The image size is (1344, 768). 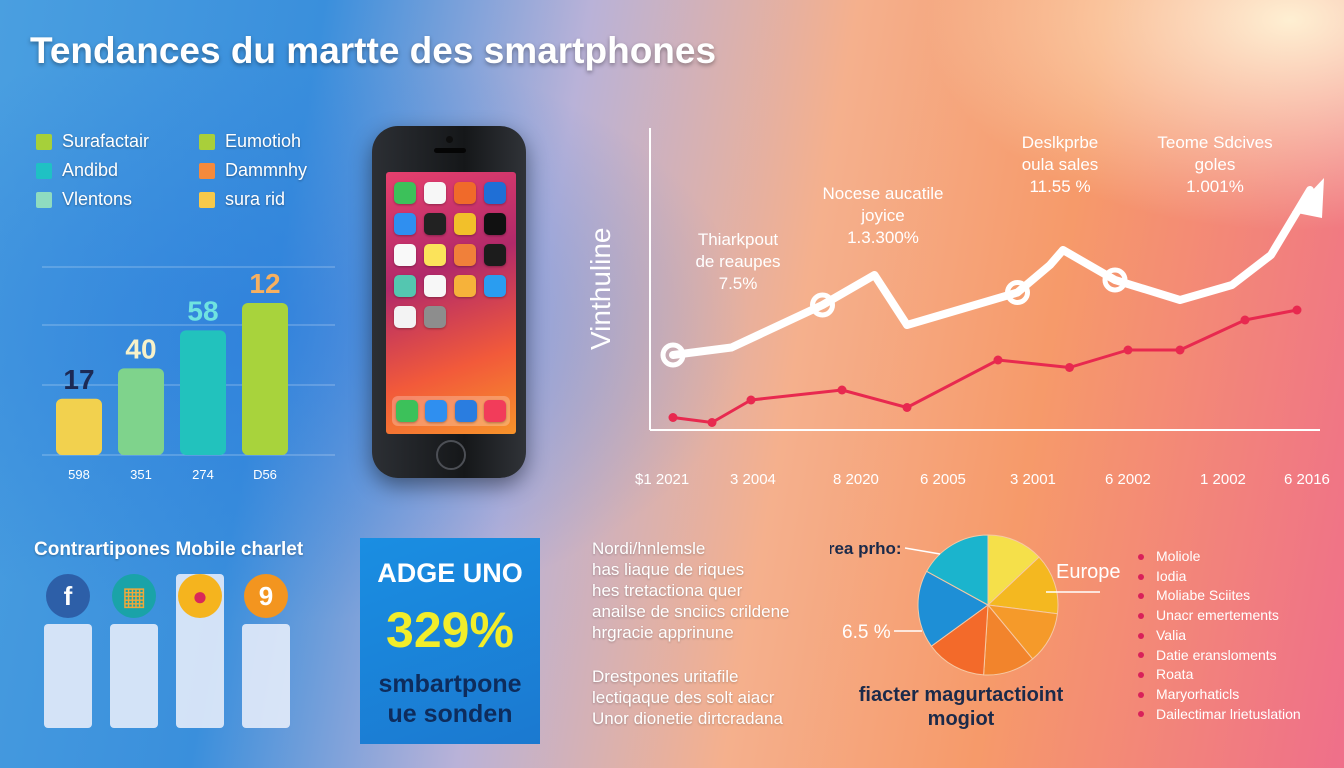 What do you see at coordinates (959, 639) in the screenshot?
I see `pie-slice` at bounding box center [959, 639].